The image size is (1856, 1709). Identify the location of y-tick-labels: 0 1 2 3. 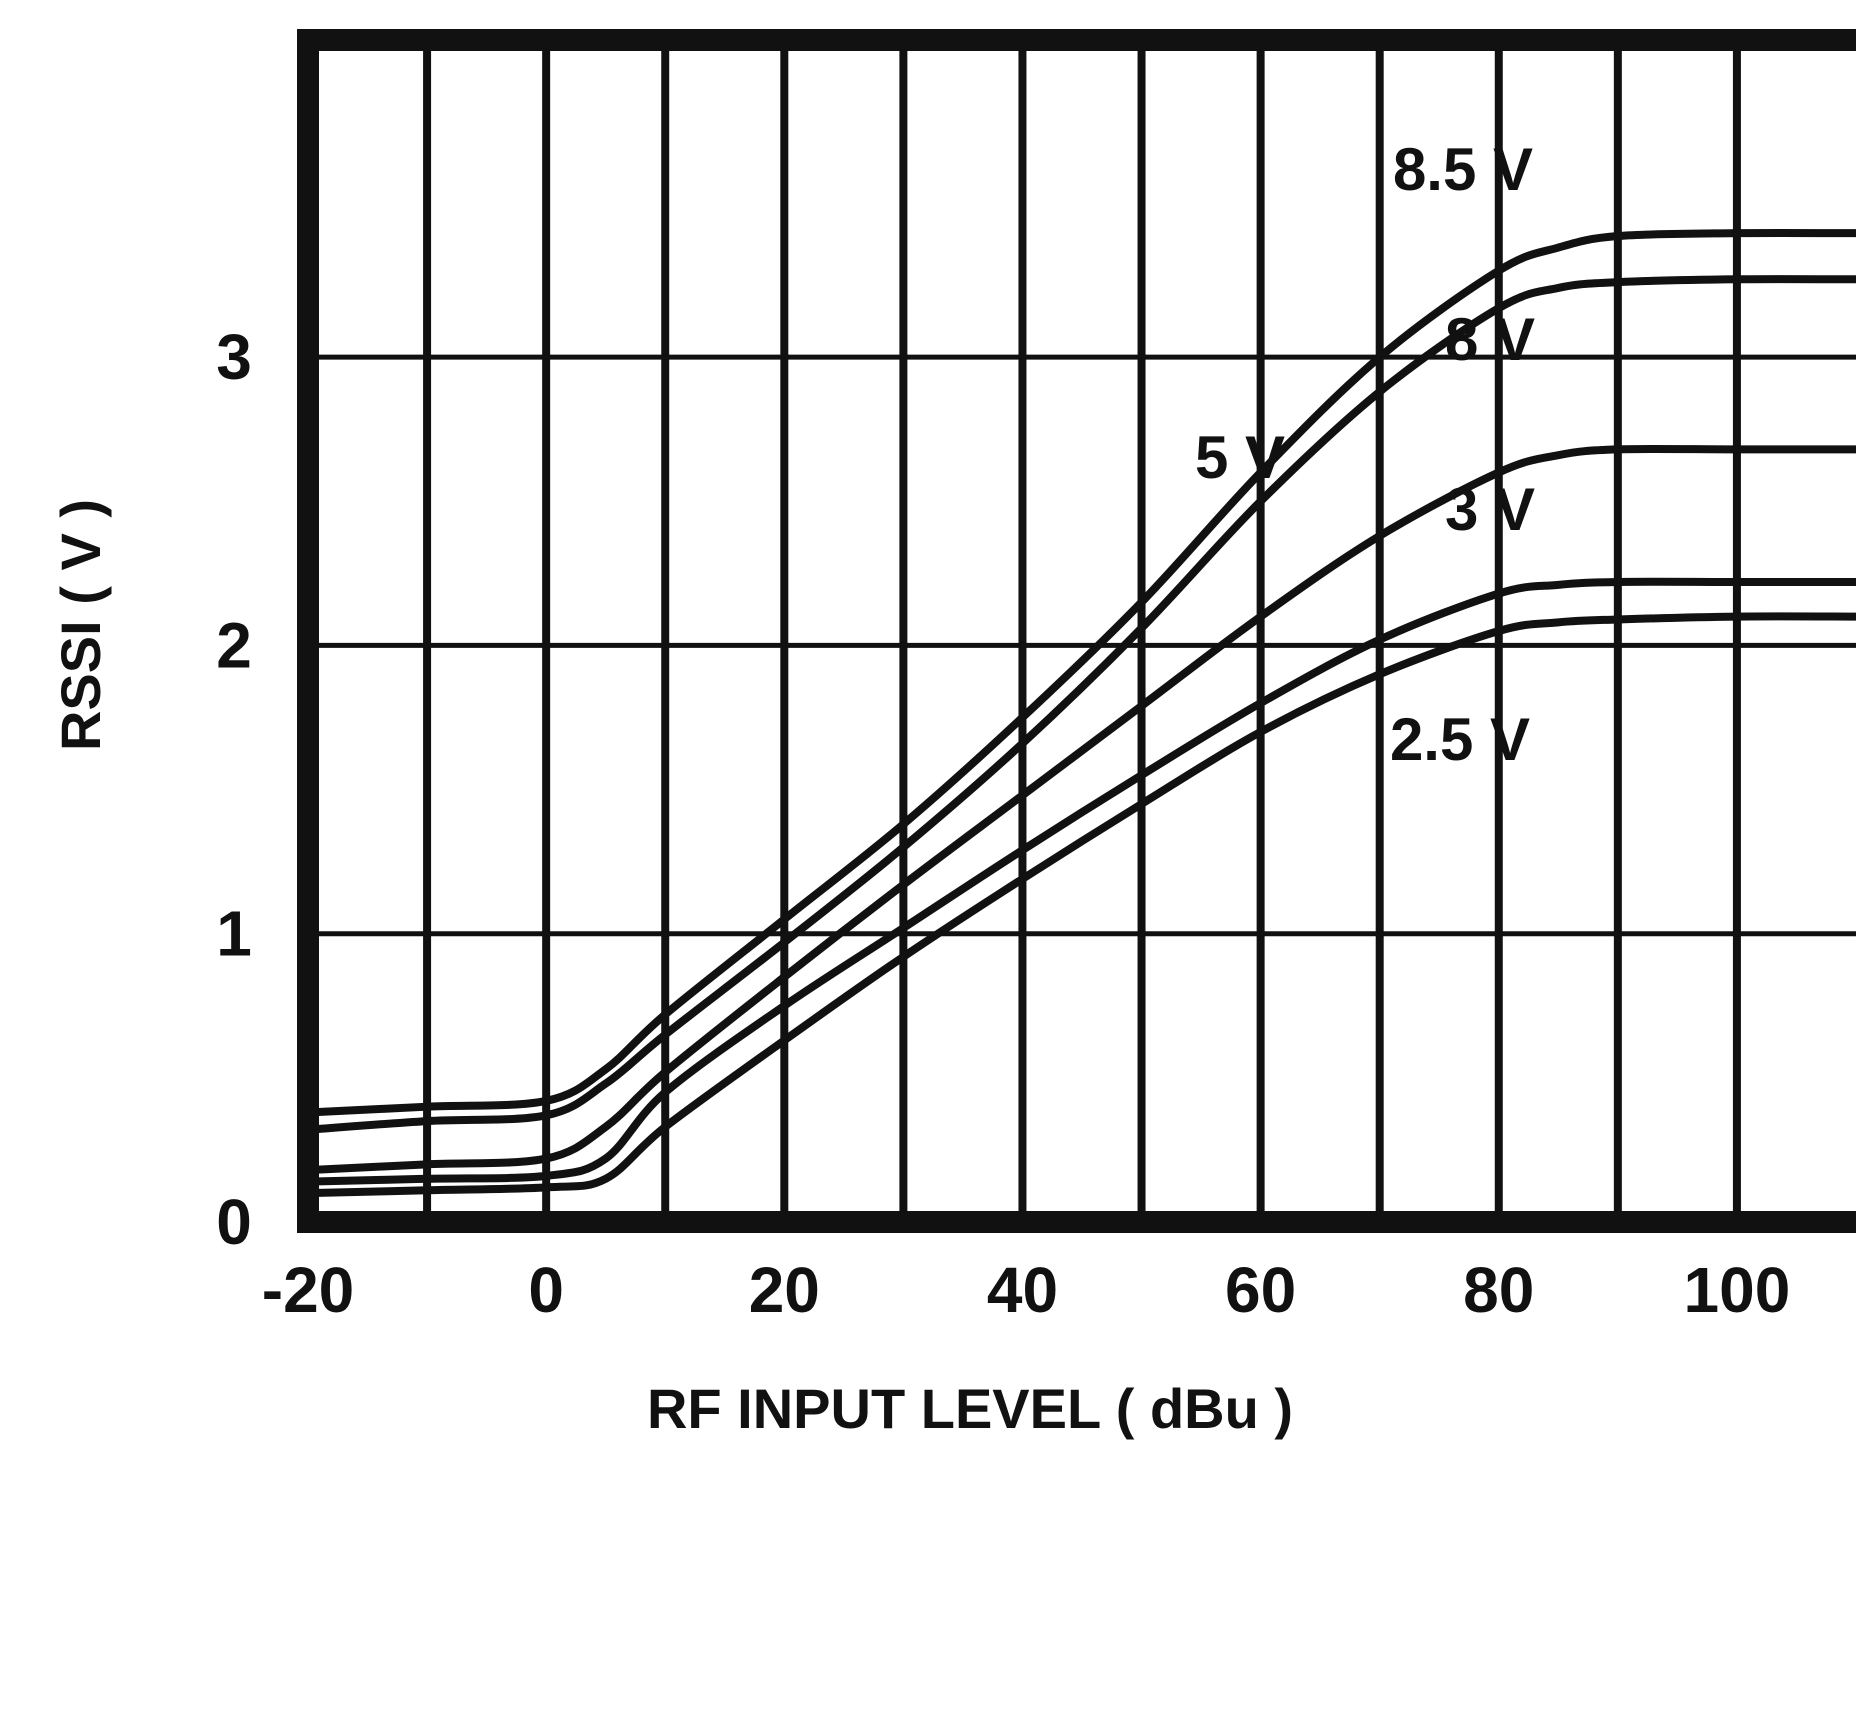
(234, 789).